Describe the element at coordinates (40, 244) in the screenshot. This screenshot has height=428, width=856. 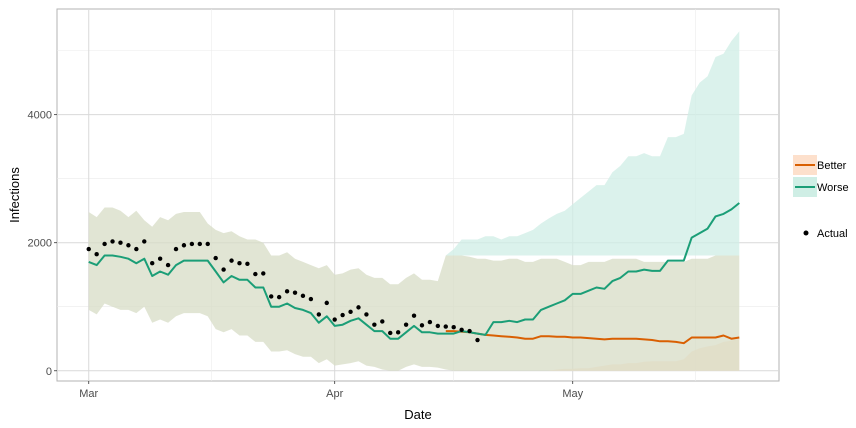
I see `y-tick-label: 2000` at that location.